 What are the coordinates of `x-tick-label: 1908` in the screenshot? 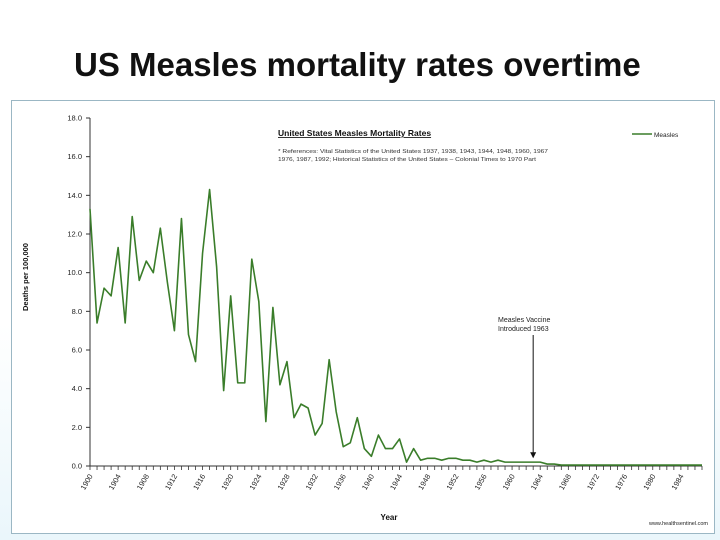 It's located at (143, 482).